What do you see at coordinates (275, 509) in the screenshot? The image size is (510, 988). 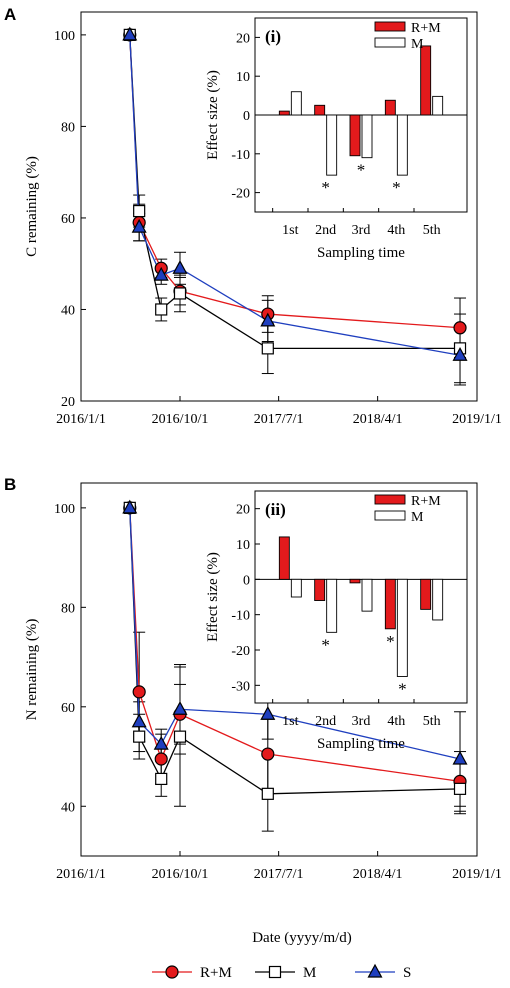 I see `inset-tag: (ii)` at bounding box center [275, 509].